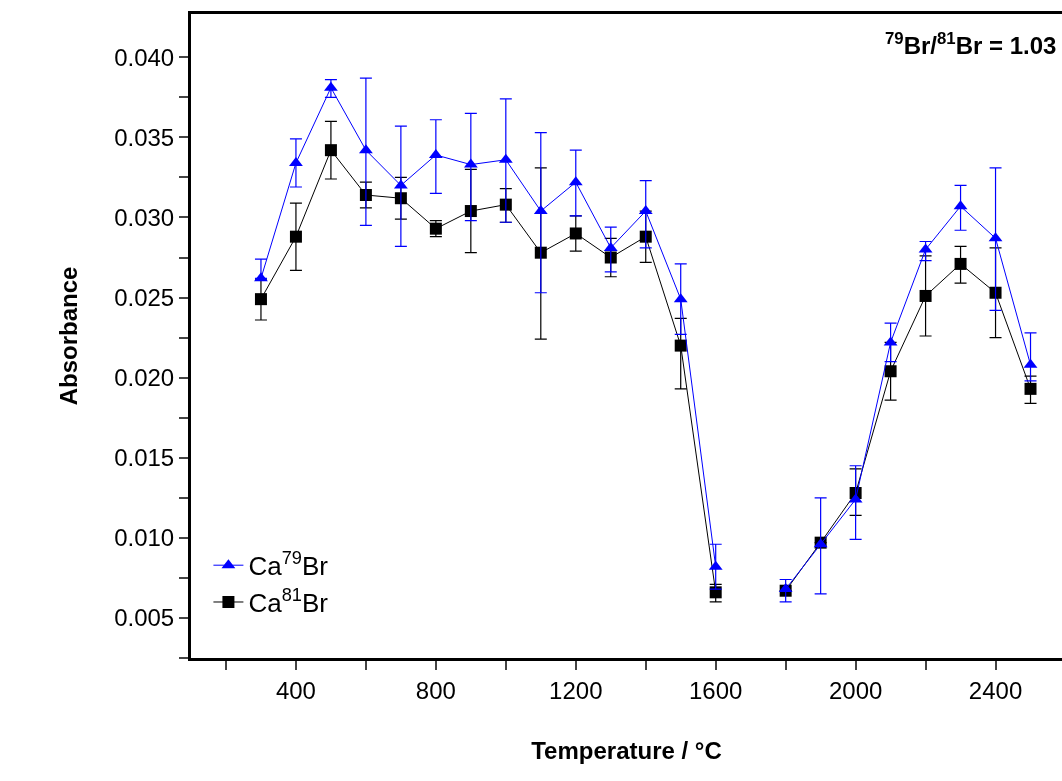  I want to click on y-tick-label: 0.015, so click(144, 458).